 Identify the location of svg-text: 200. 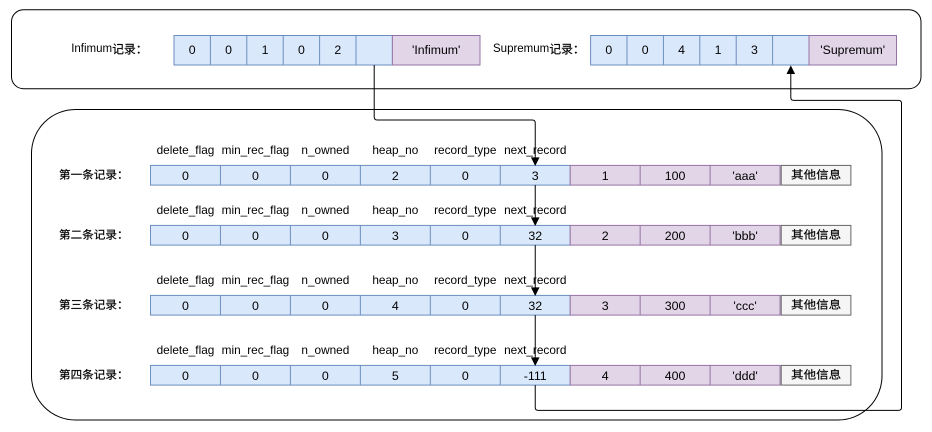
(675, 236).